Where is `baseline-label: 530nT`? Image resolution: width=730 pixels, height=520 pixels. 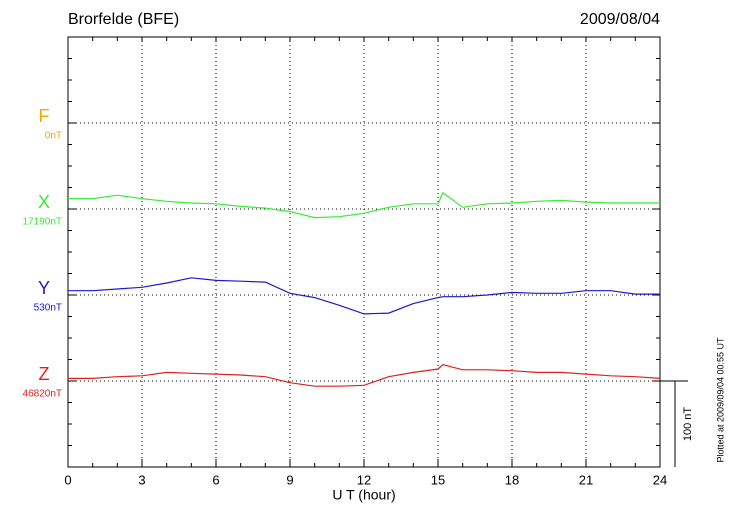
baseline-label: 530nT is located at coordinates (48, 308).